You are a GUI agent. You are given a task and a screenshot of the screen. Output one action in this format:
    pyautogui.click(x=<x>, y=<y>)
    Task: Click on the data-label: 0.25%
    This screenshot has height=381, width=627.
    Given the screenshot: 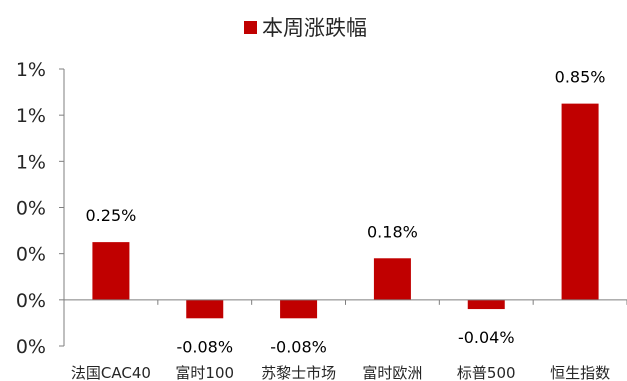 What is the action you would take?
    pyautogui.click(x=111, y=215)
    